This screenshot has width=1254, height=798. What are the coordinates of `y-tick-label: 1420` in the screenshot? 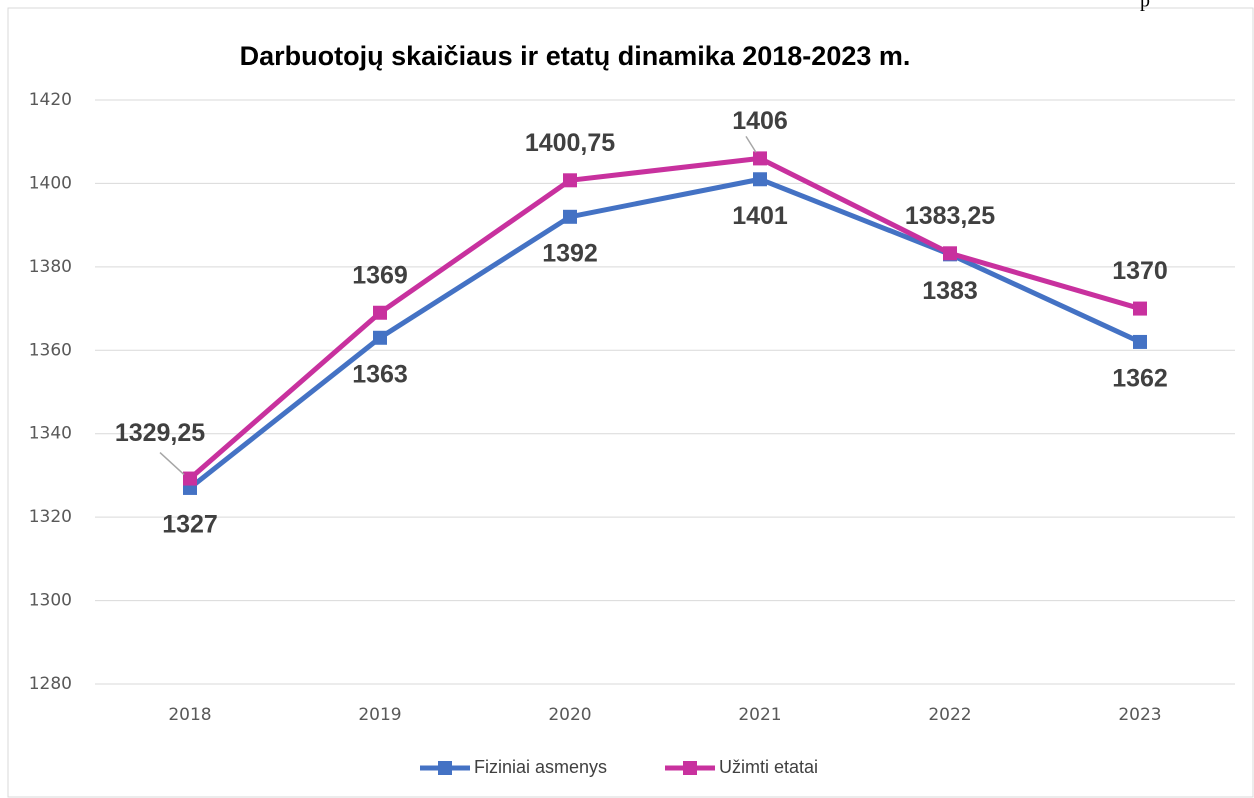 It's located at (50, 100).